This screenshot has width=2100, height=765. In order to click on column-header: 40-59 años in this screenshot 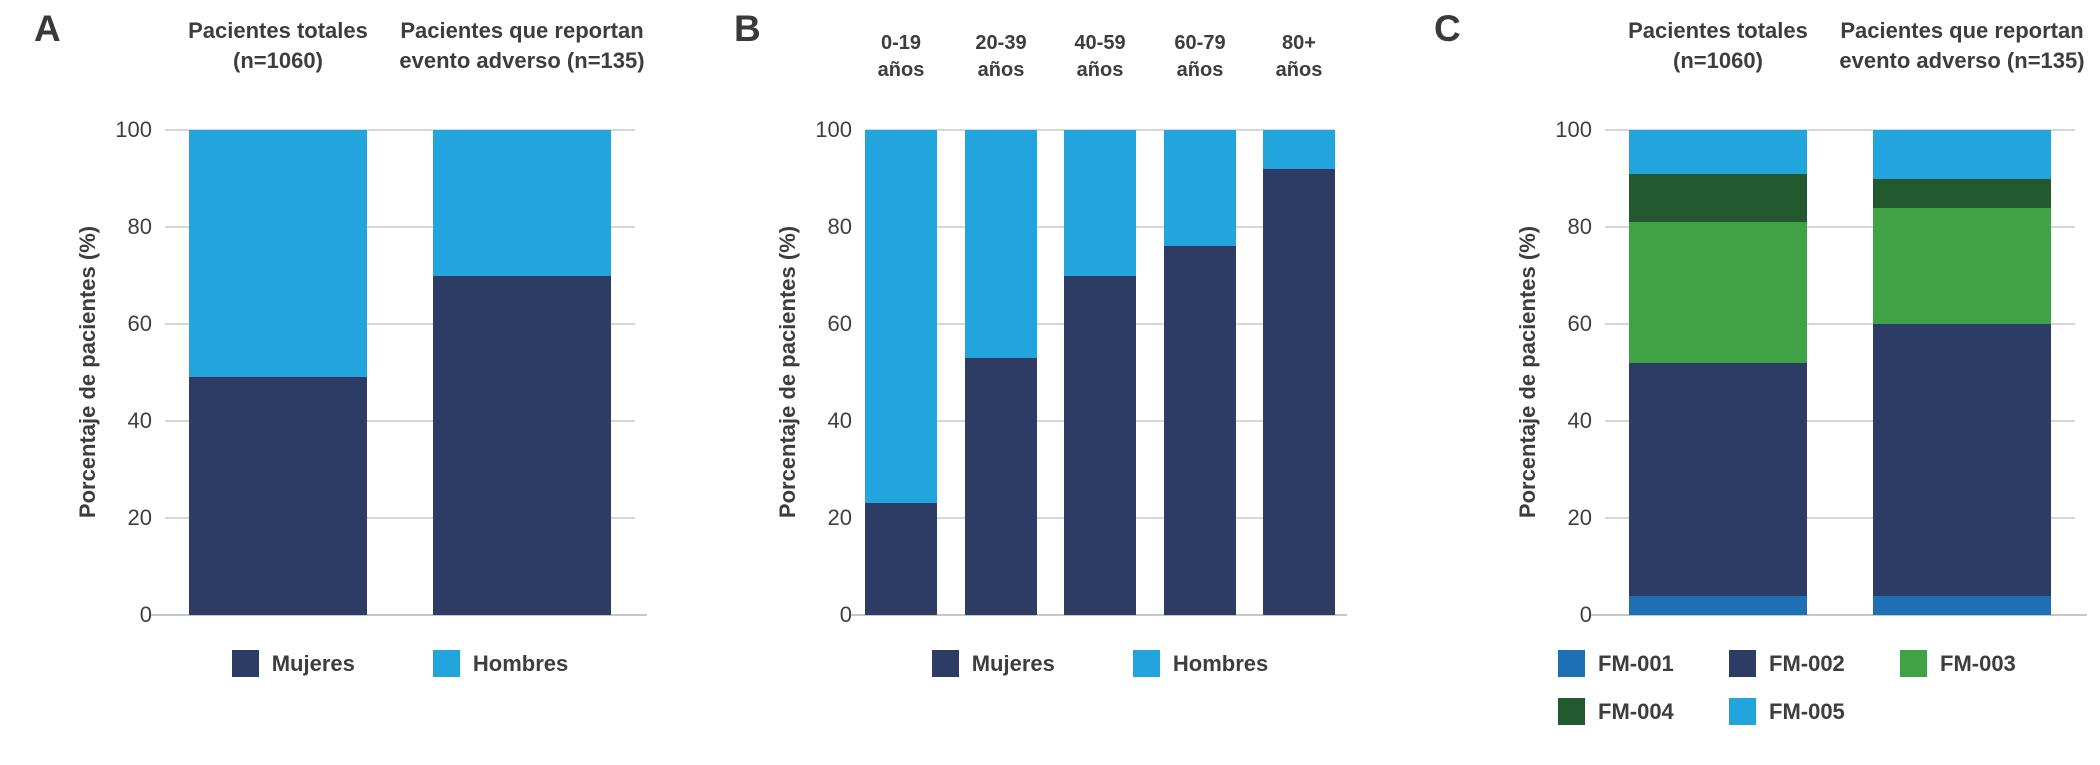, I will do `click(1099, 57)`.